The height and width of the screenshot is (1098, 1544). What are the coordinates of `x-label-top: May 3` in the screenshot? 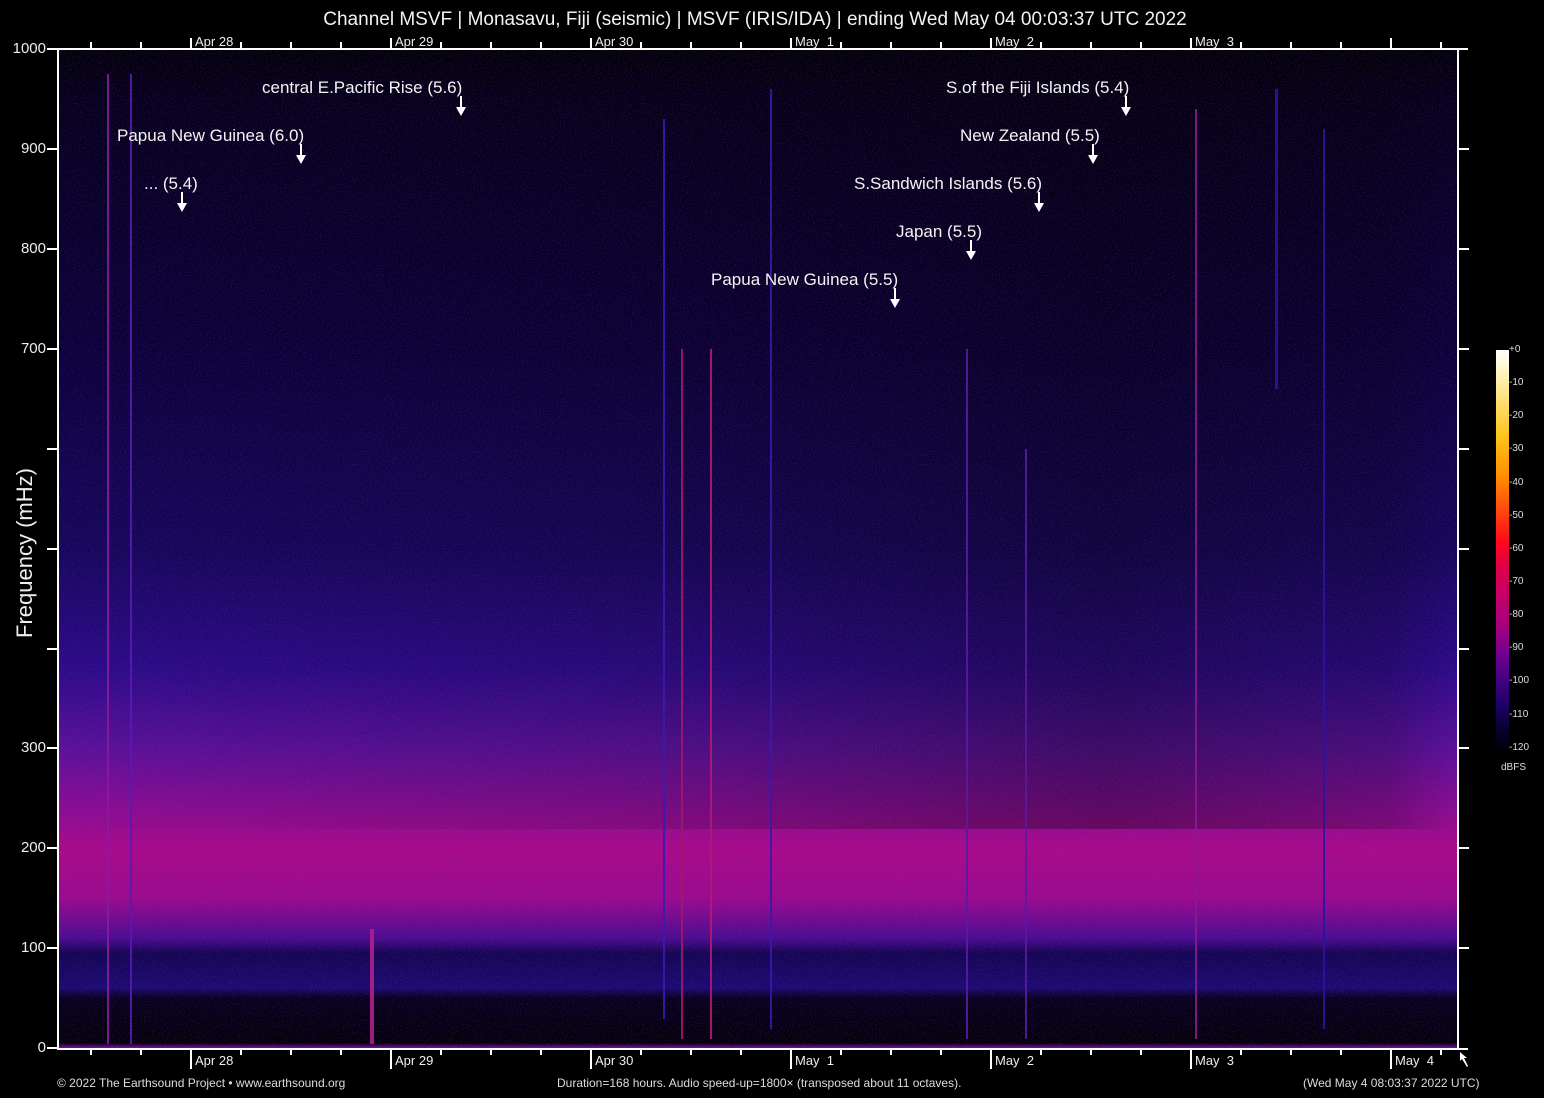 It's located at (1215, 41).